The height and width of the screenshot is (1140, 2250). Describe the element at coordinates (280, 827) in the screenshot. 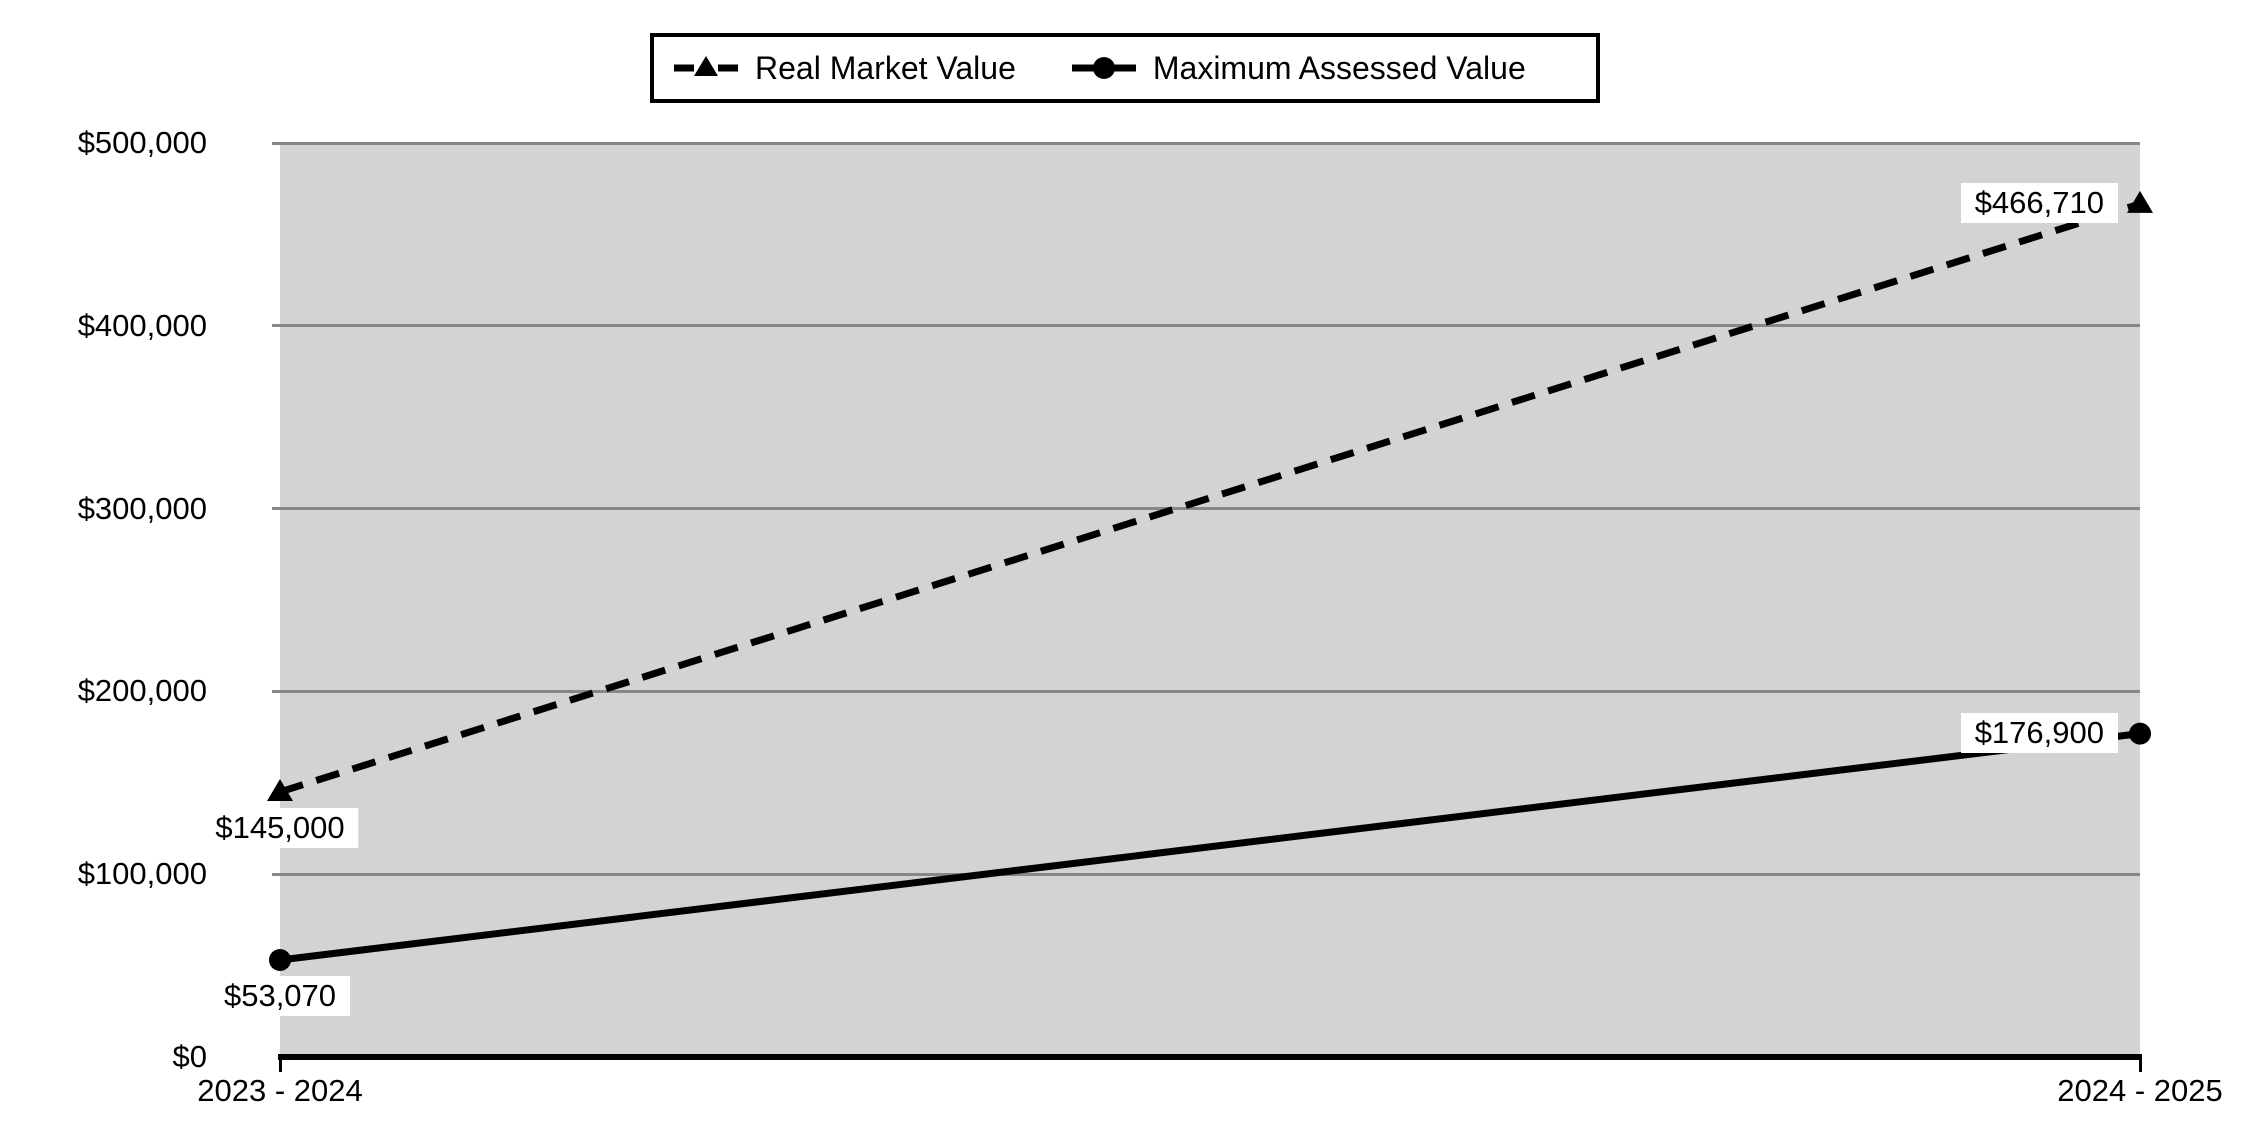

I see `real-market-value-data-label: $145,000` at that location.